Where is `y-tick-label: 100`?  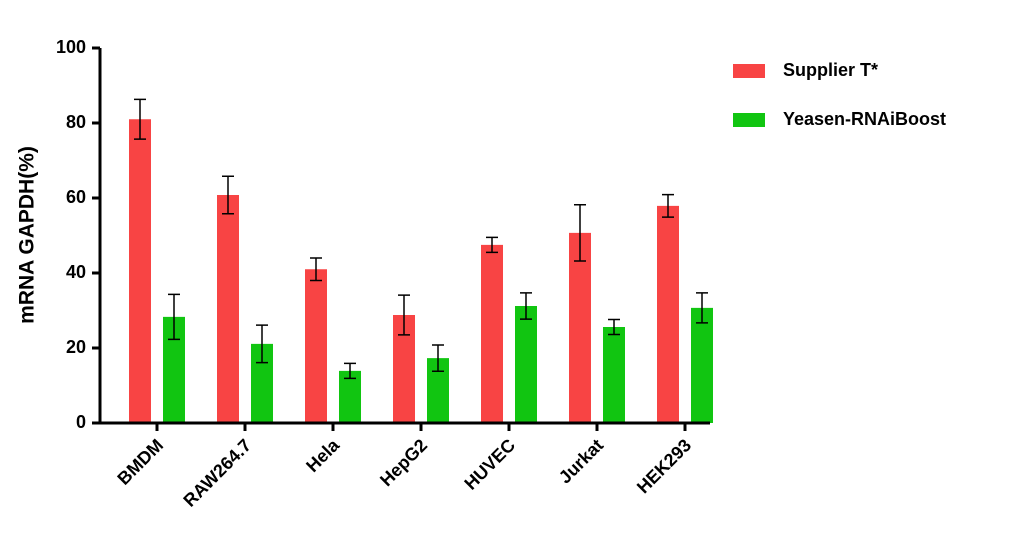 y-tick-label: 100 is located at coordinates (71, 47).